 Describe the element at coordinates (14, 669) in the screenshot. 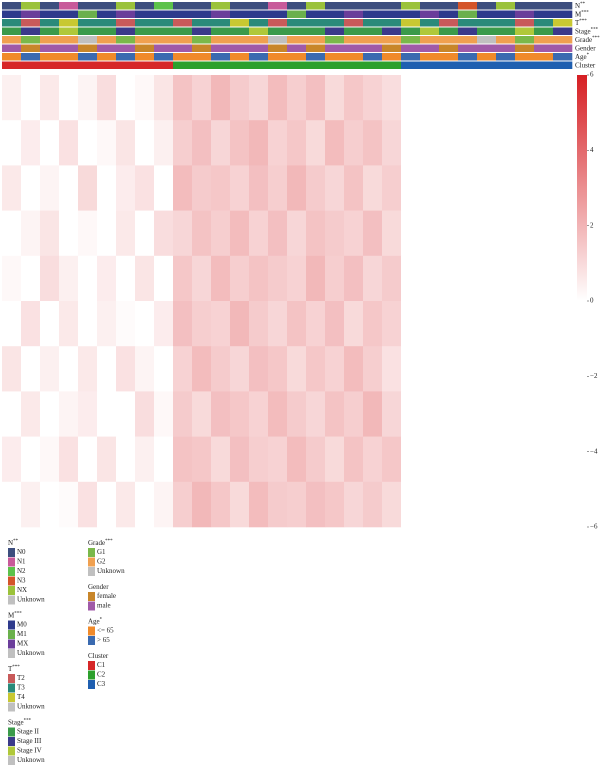

I see `label: T***` at that location.